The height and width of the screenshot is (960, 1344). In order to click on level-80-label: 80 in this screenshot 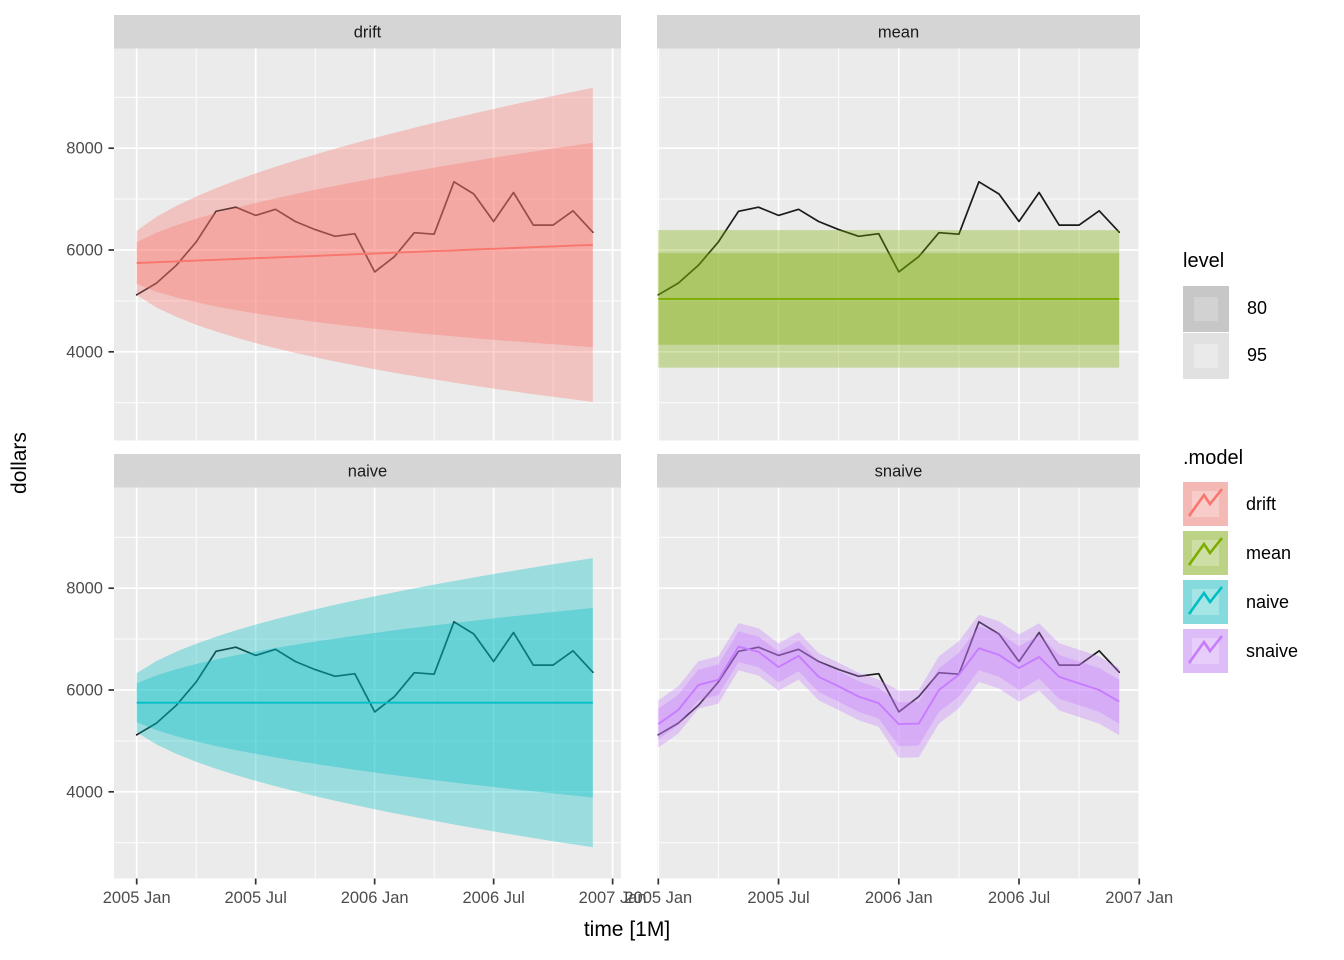, I will do `click(1257, 308)`.